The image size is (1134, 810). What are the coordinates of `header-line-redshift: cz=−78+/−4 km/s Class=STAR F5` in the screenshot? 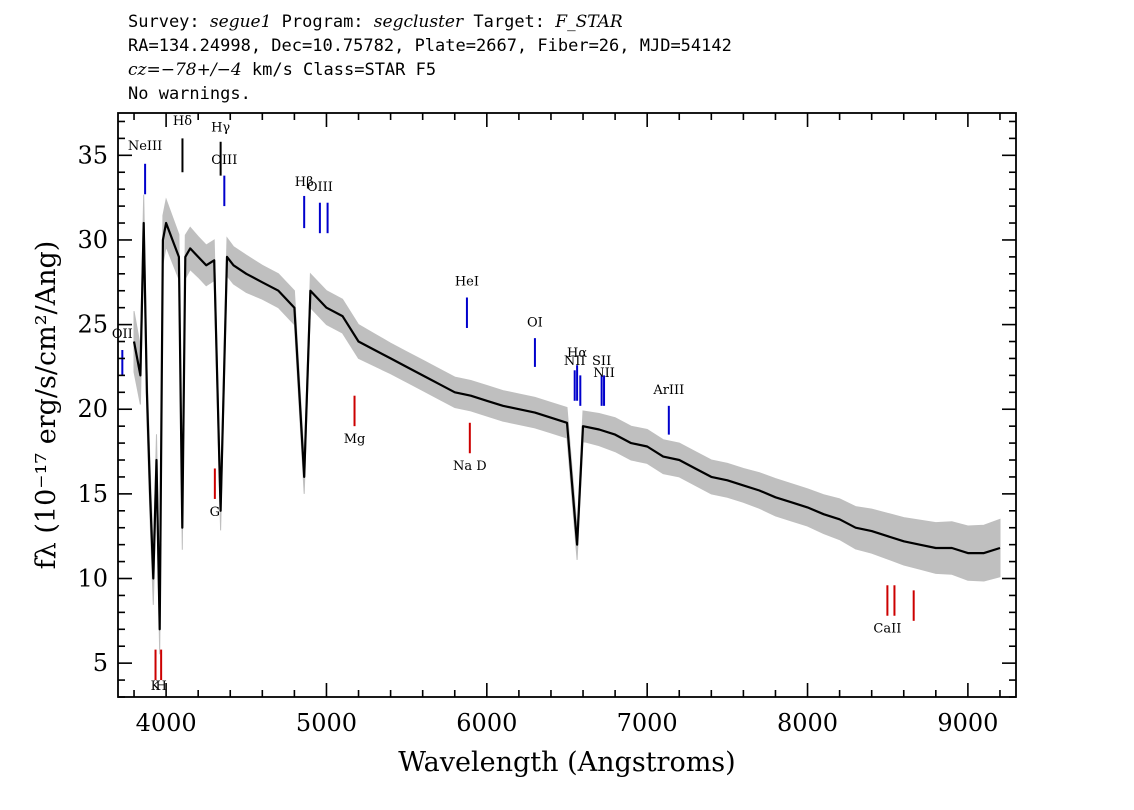 It's located at (282, 70).